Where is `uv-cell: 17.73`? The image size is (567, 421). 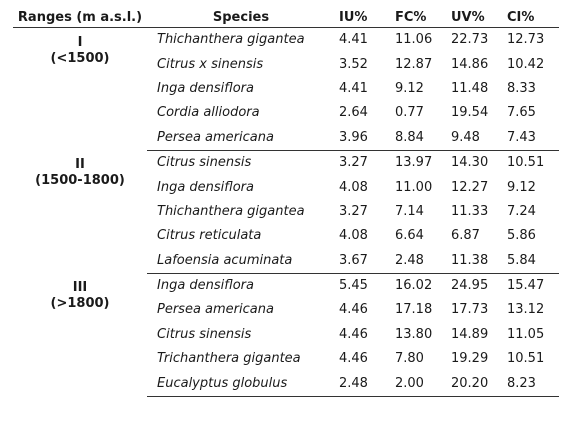 uv-cell: 17.73 is located at coordinates (470, 310).